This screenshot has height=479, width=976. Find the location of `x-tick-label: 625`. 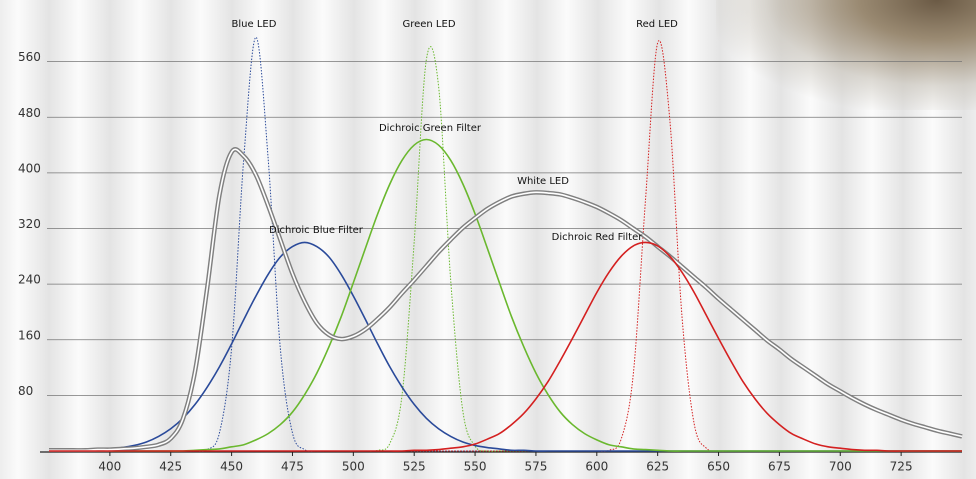

x-tick-label: 625 is located at coordinates (657, 467).